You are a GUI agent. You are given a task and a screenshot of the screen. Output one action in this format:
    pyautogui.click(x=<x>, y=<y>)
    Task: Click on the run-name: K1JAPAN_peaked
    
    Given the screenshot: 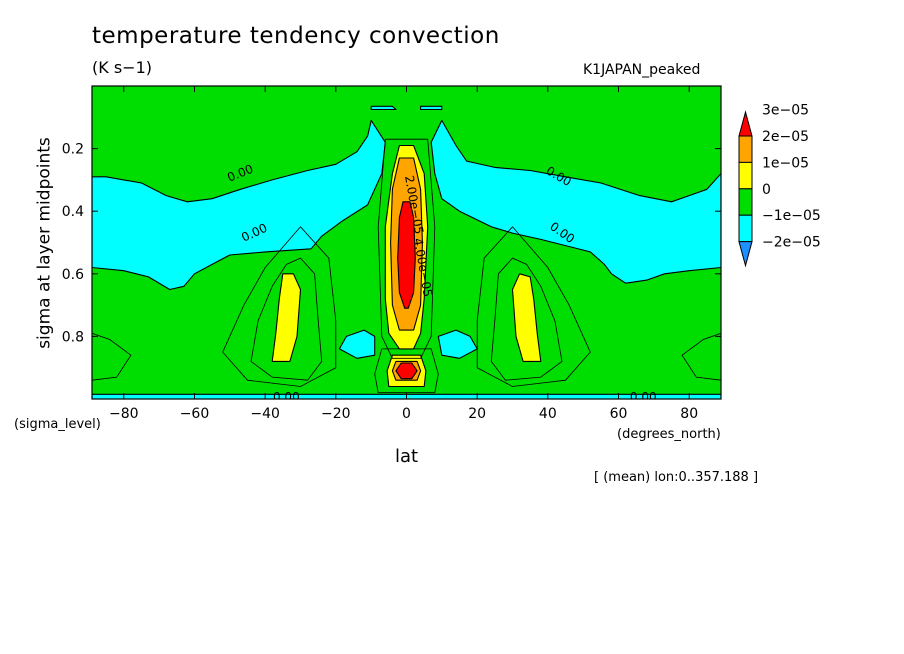 What is the action you would take?
    pyautogui.click(x=642, y=70)
    